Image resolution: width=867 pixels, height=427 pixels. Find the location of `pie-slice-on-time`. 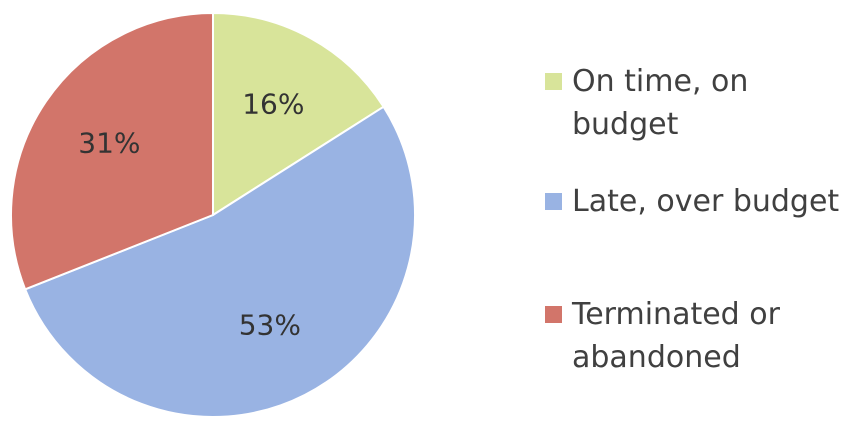

pie-slice-on-time is located at coordinates (298, 114).